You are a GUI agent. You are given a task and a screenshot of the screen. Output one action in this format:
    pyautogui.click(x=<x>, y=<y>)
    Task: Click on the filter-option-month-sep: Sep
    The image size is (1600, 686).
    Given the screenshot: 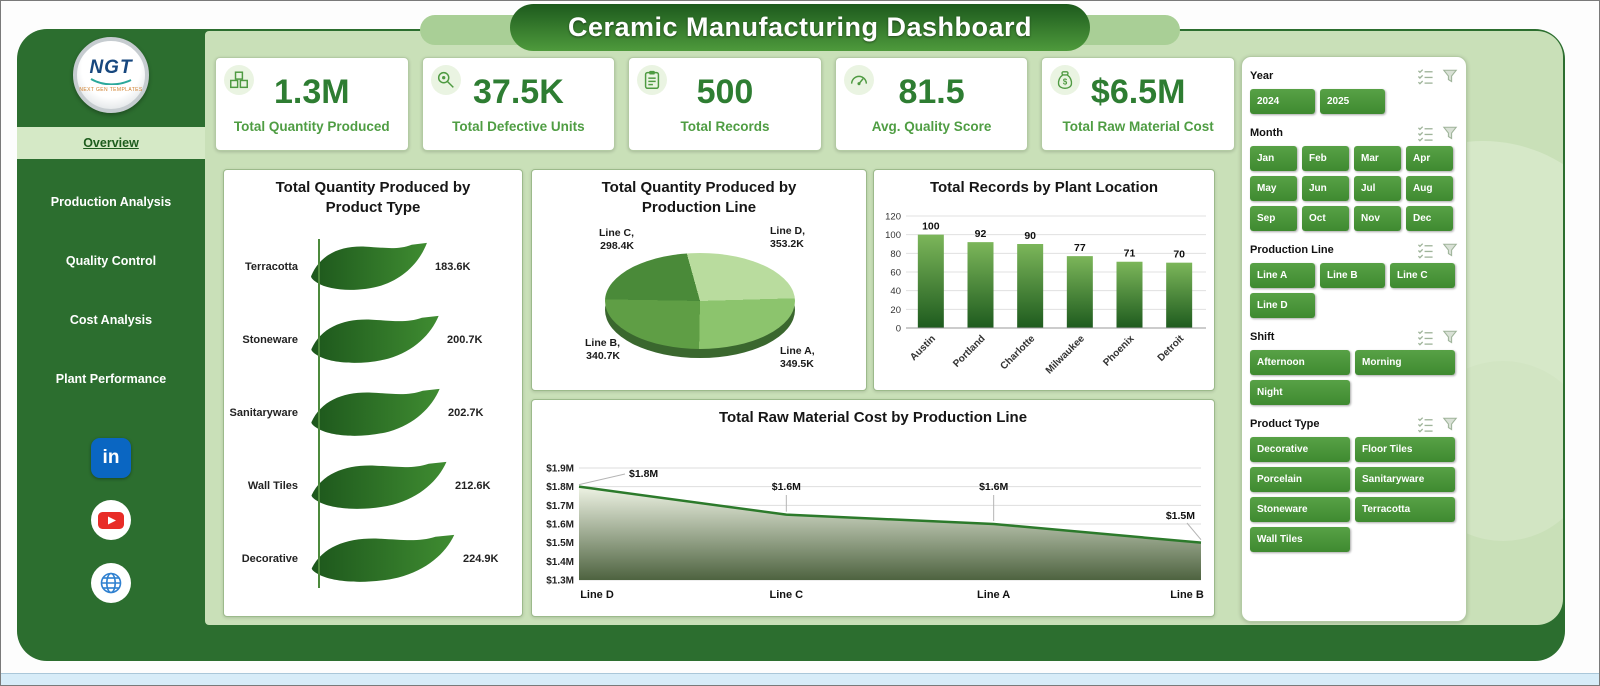 What is the action you would take?
    pyautogui.click(x=1273, y=218)
    